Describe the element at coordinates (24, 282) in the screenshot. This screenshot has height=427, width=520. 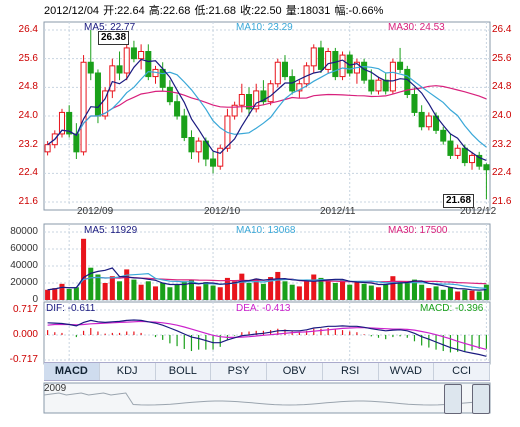
I see `volume-axis-tick: 20000` at that location.